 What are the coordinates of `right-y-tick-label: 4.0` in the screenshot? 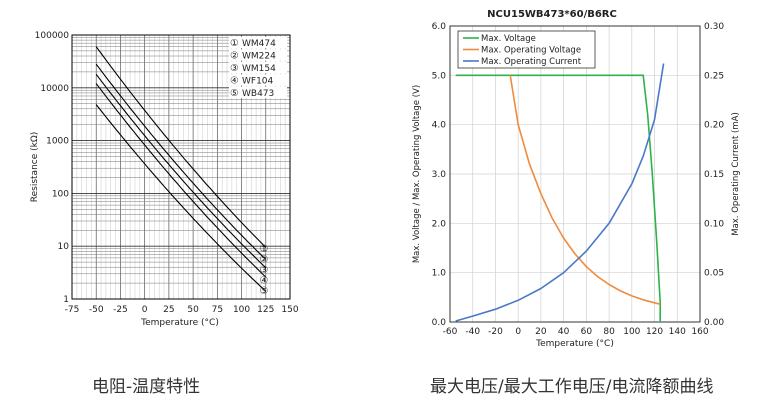 It's located at (439, 126).